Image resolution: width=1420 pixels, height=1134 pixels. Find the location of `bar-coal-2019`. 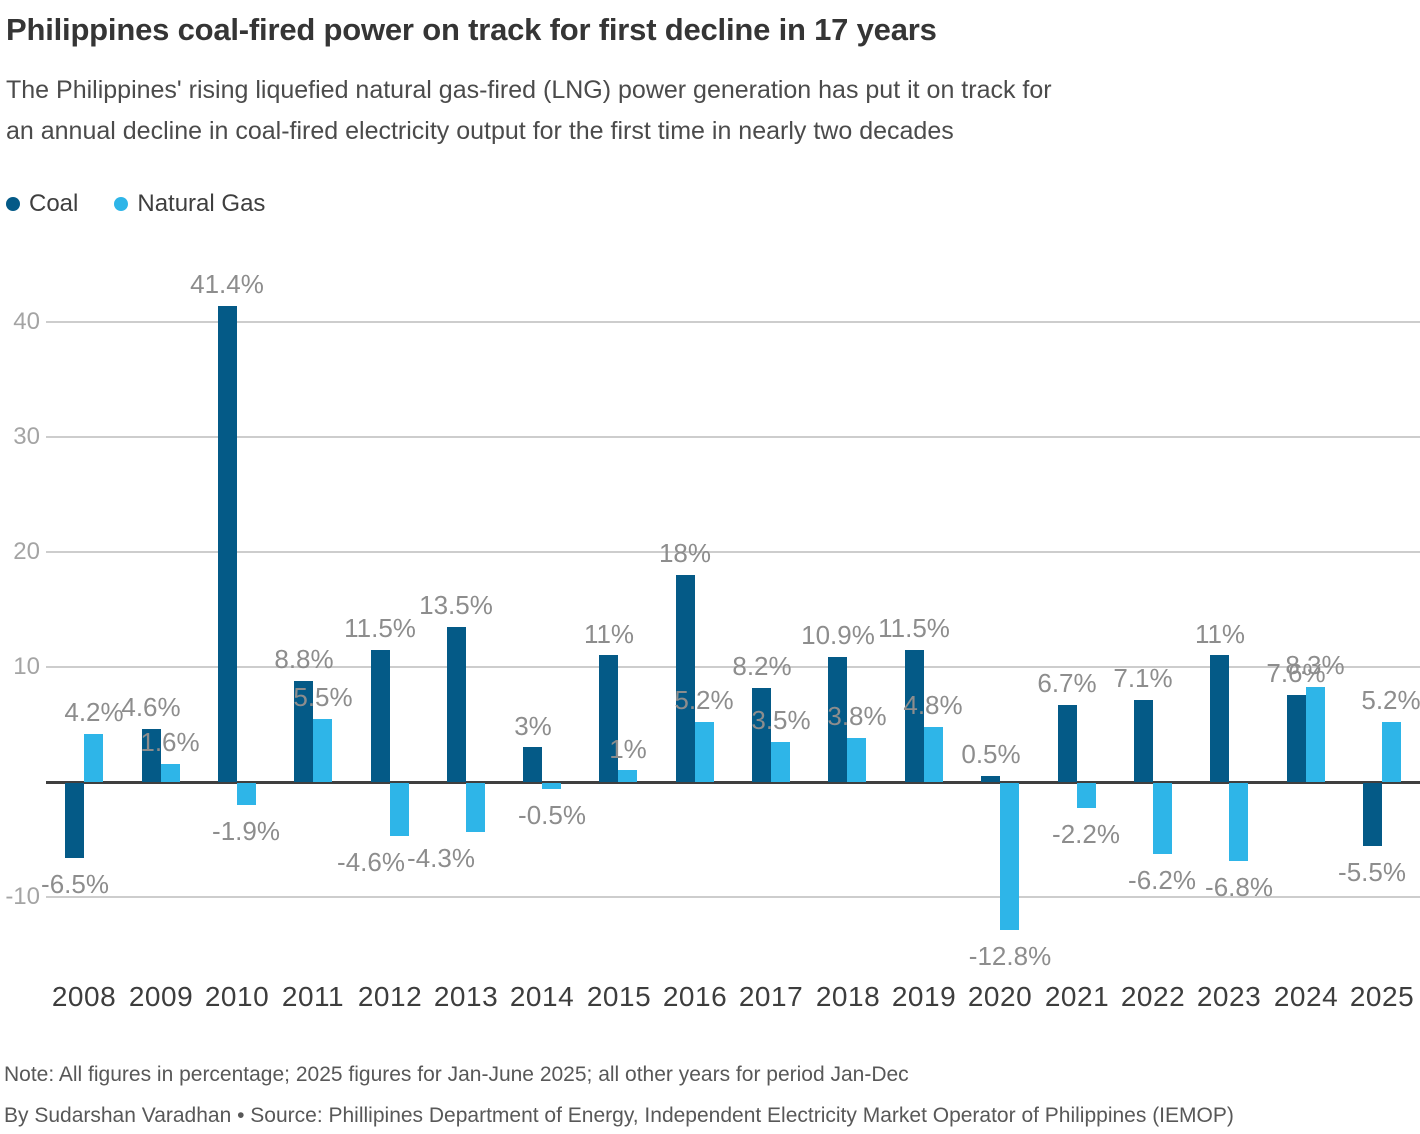

bar-coal-2019 is located at coordinates (914, 716).